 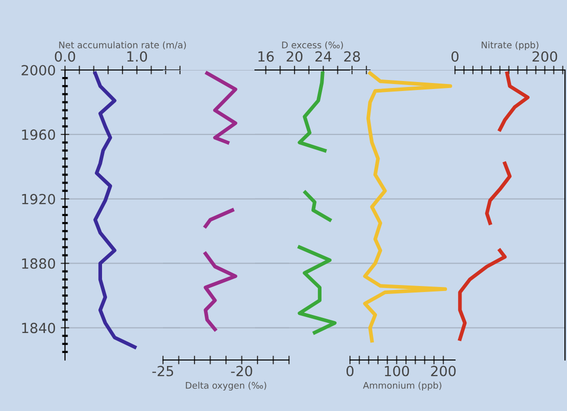 What do you see at coordinates (510, 45) in the screenshot?
I see `x-axis-title: Nitrate (ppb)` at bounding box center [510, 45].